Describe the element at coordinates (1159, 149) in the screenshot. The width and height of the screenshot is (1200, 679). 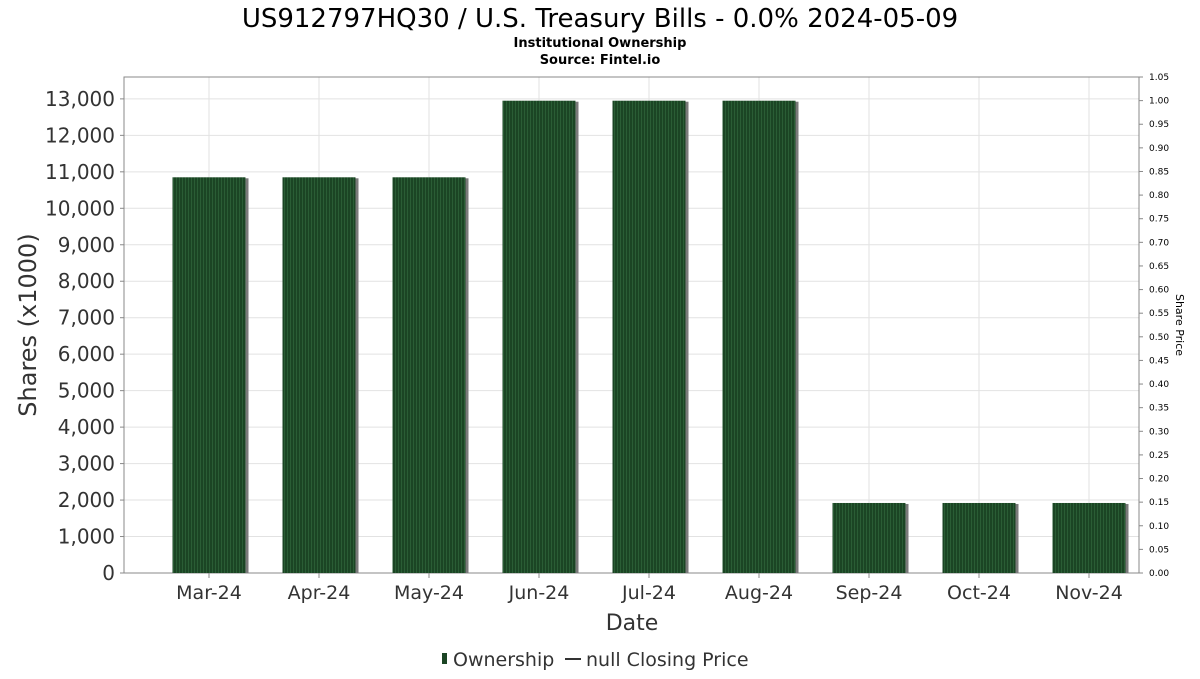
I see `y2-tick-label: 0.90` at that location.